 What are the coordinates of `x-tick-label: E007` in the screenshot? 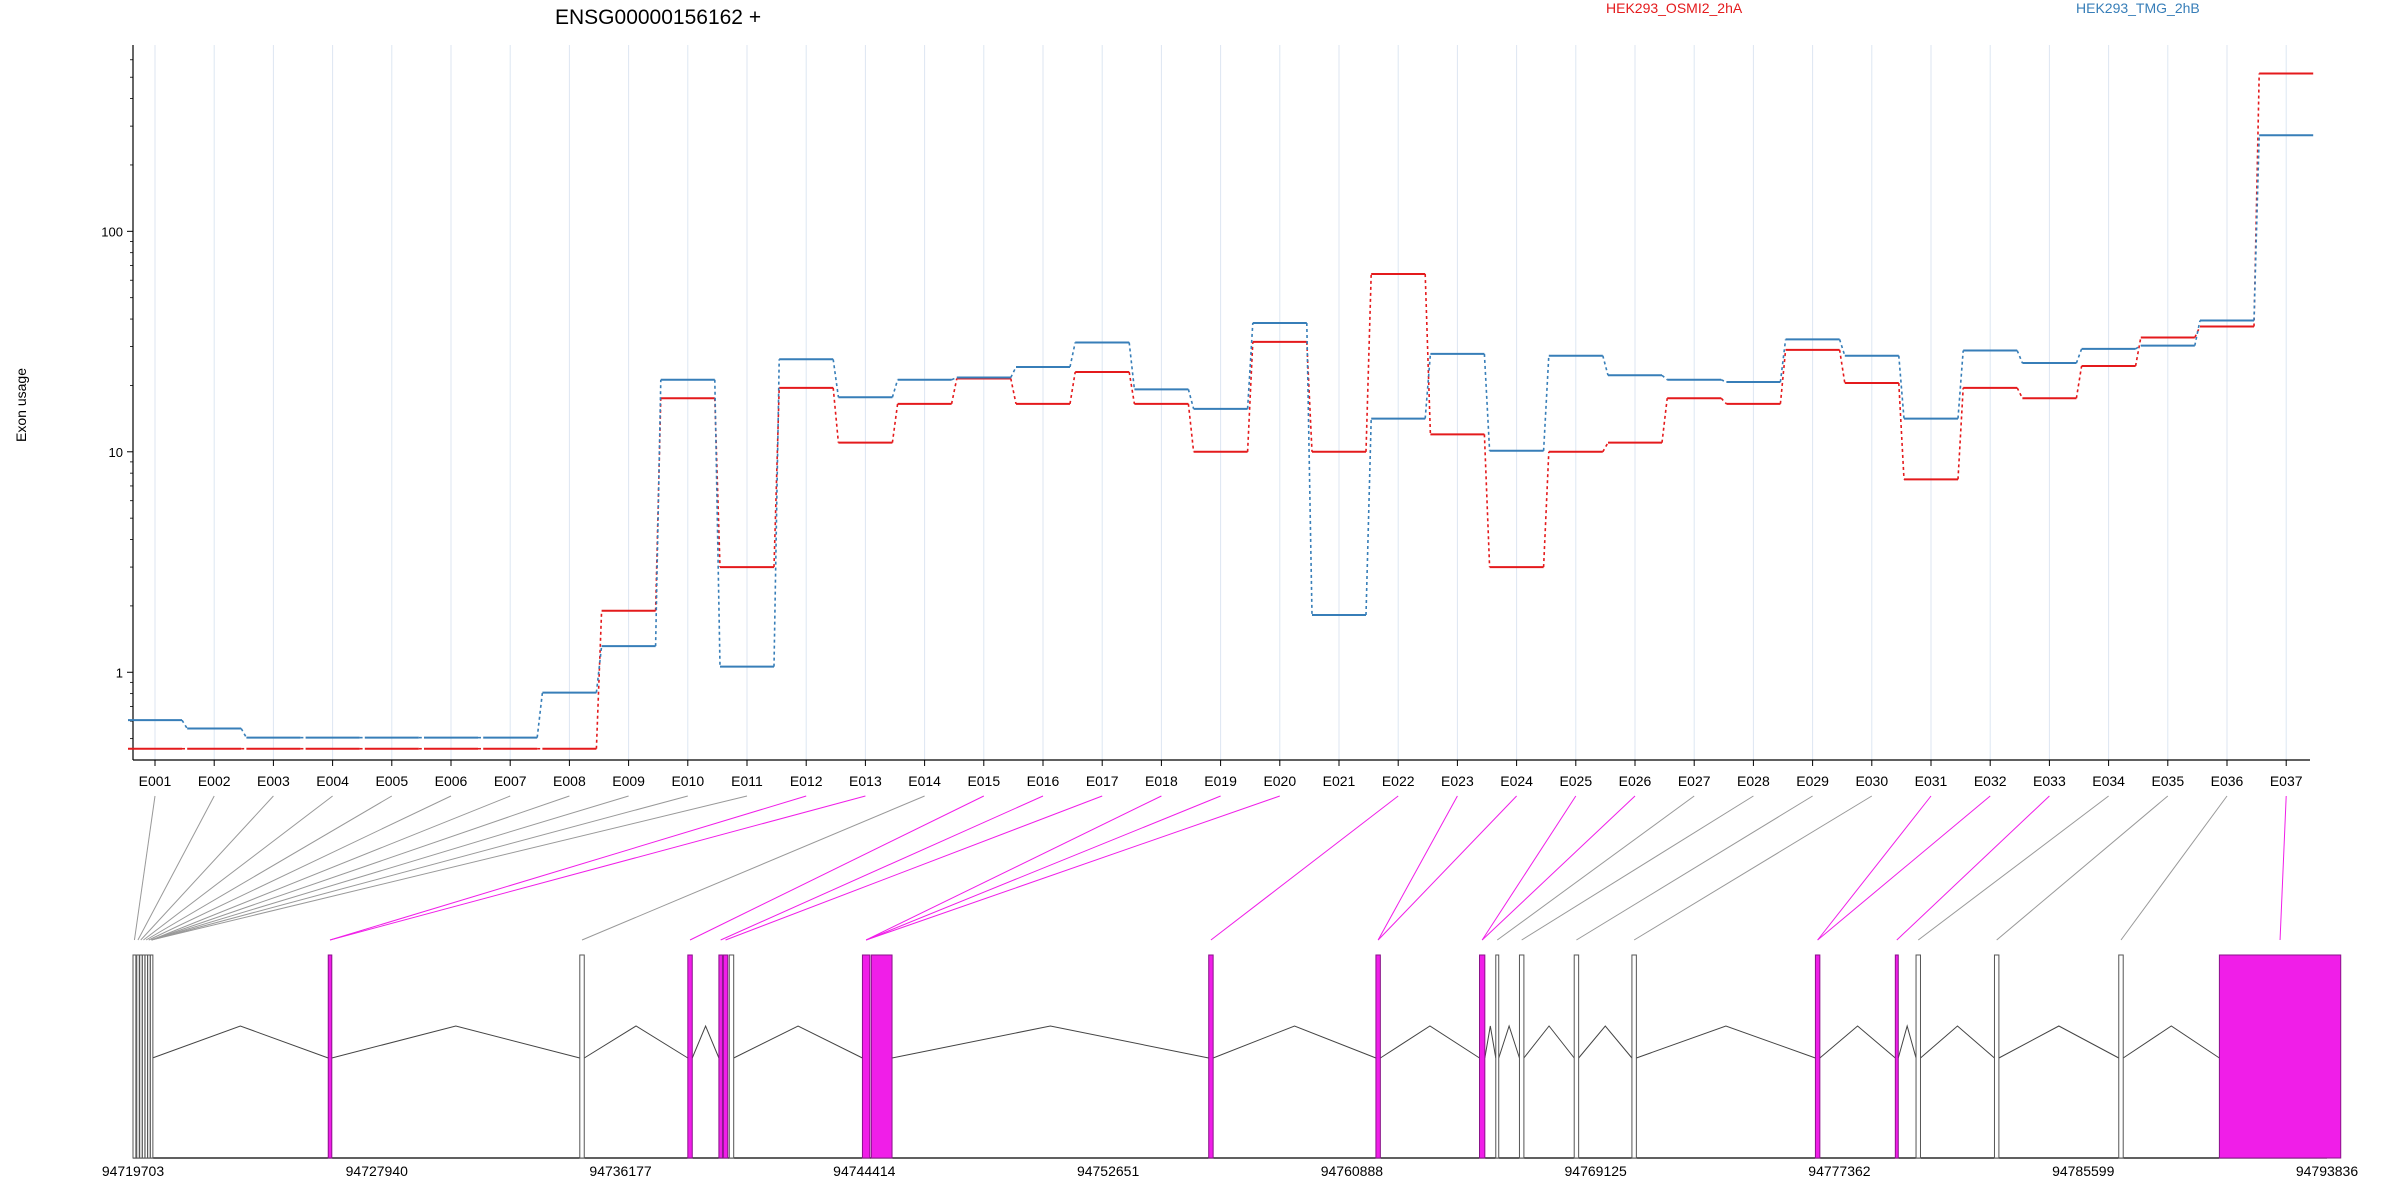 It's located at (510, 781).